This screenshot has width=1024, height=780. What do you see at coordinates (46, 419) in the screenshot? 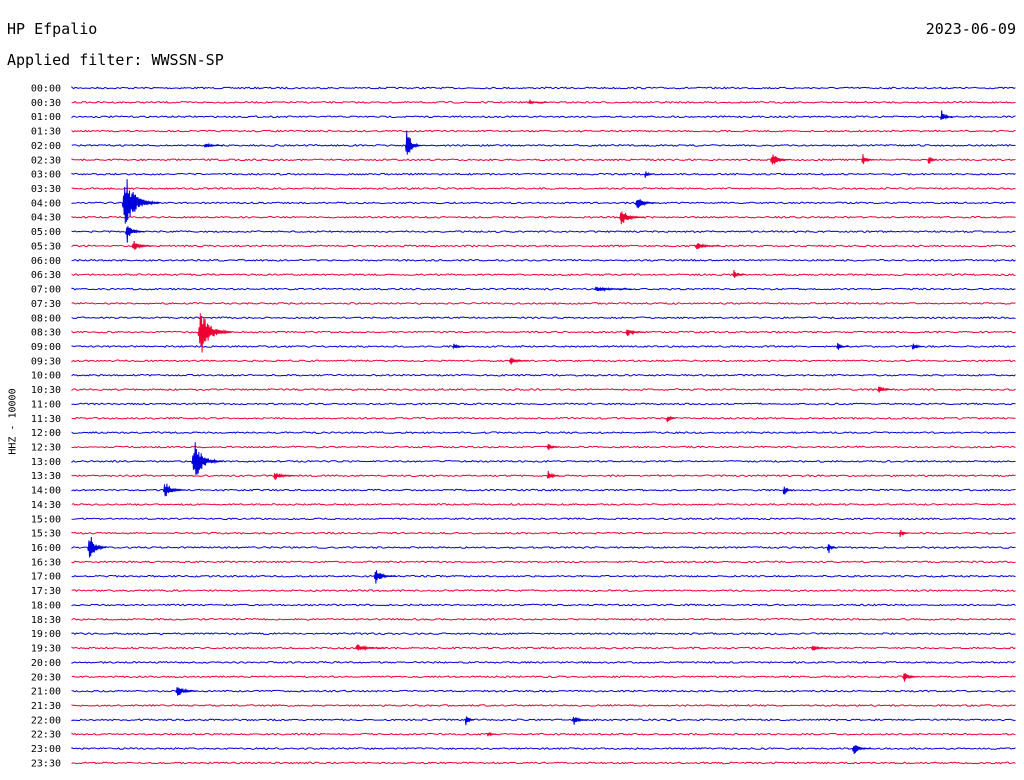
I see `row-time-label: 11:30` at bounding box center [46, 419].